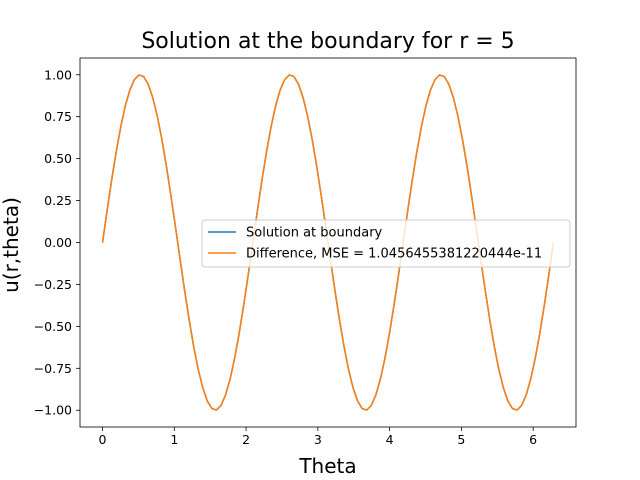 This screenshot has height=480, width=640. I want to click on x-tick-label-0: 0, so click(103, 439).